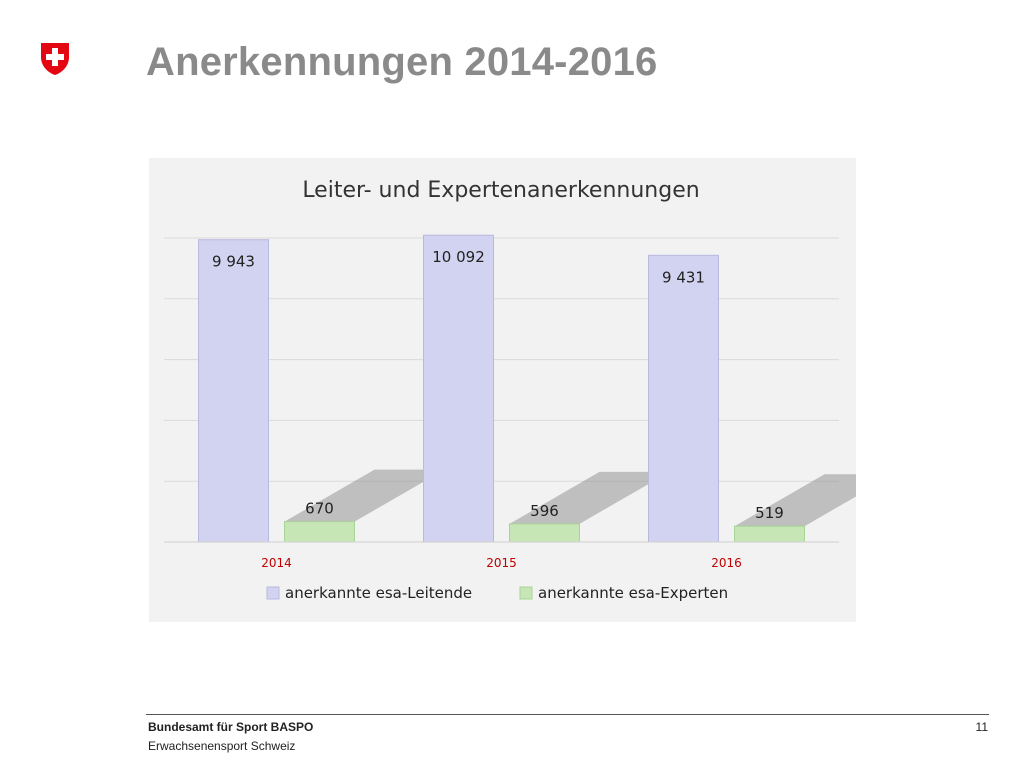 The width and height of the screenshot is (1024, 768). Describe the element at coordinates (769, 513) in the screenshot. I see `data-label: 519` at that location.